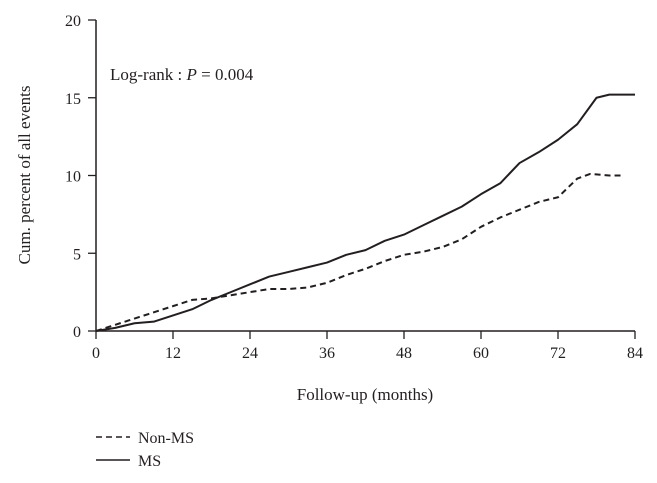 Image resolution: width=657 pixels, height=483 pixels. Describe the element at coordinates (327, 353) in the screenshot. I see `x-tick-label: 36` at that location.